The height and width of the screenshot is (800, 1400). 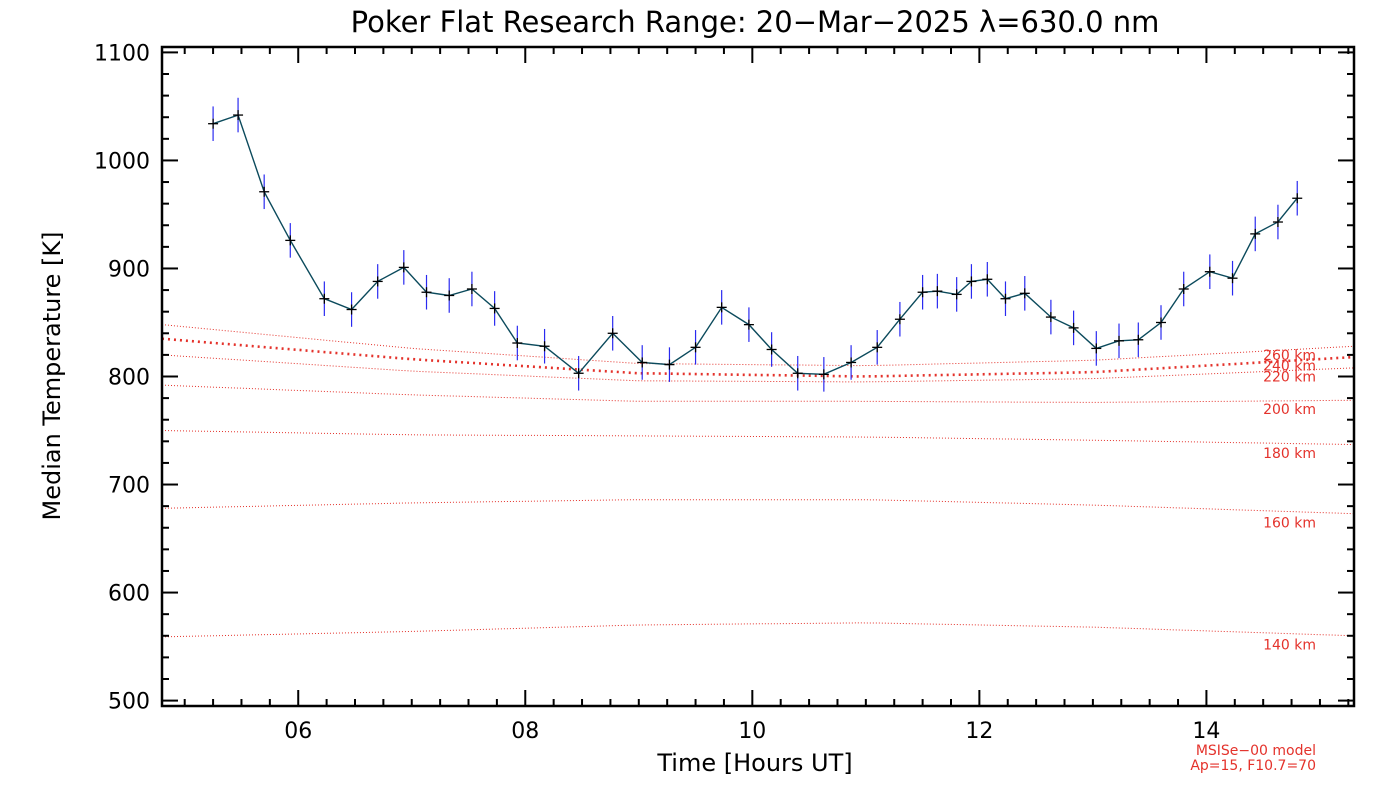 I want to click on altitude-label-160km: 160 km, so click(x=1289, y=523).